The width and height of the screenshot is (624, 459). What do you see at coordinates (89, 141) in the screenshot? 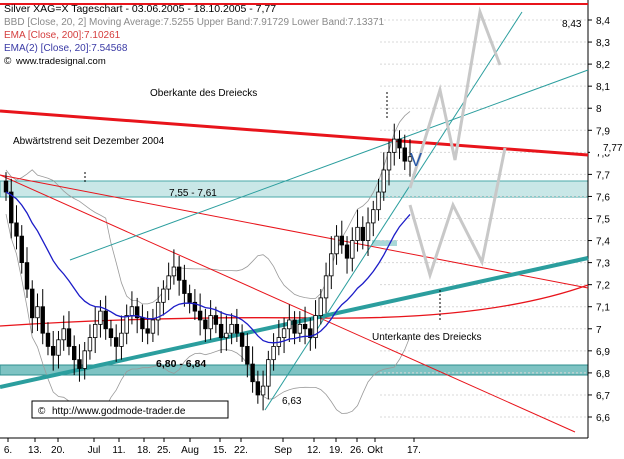
I see `downtrend-label: Abwärtstrend seit Dezember 2004` at bounding box center [89, 141].